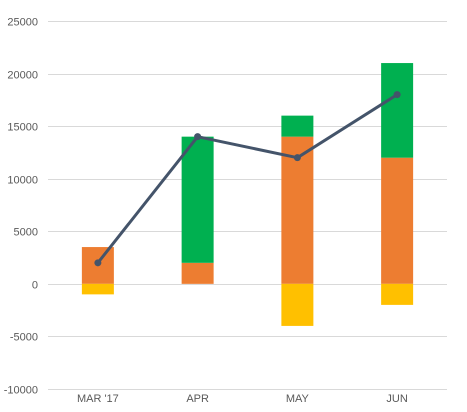  Describe the element at coordinates (21, 207) in the screenshot. I see `y-axis-tick-labels: 25000 20000 15000 10000 5000 0 -5000 -10000` at that location.